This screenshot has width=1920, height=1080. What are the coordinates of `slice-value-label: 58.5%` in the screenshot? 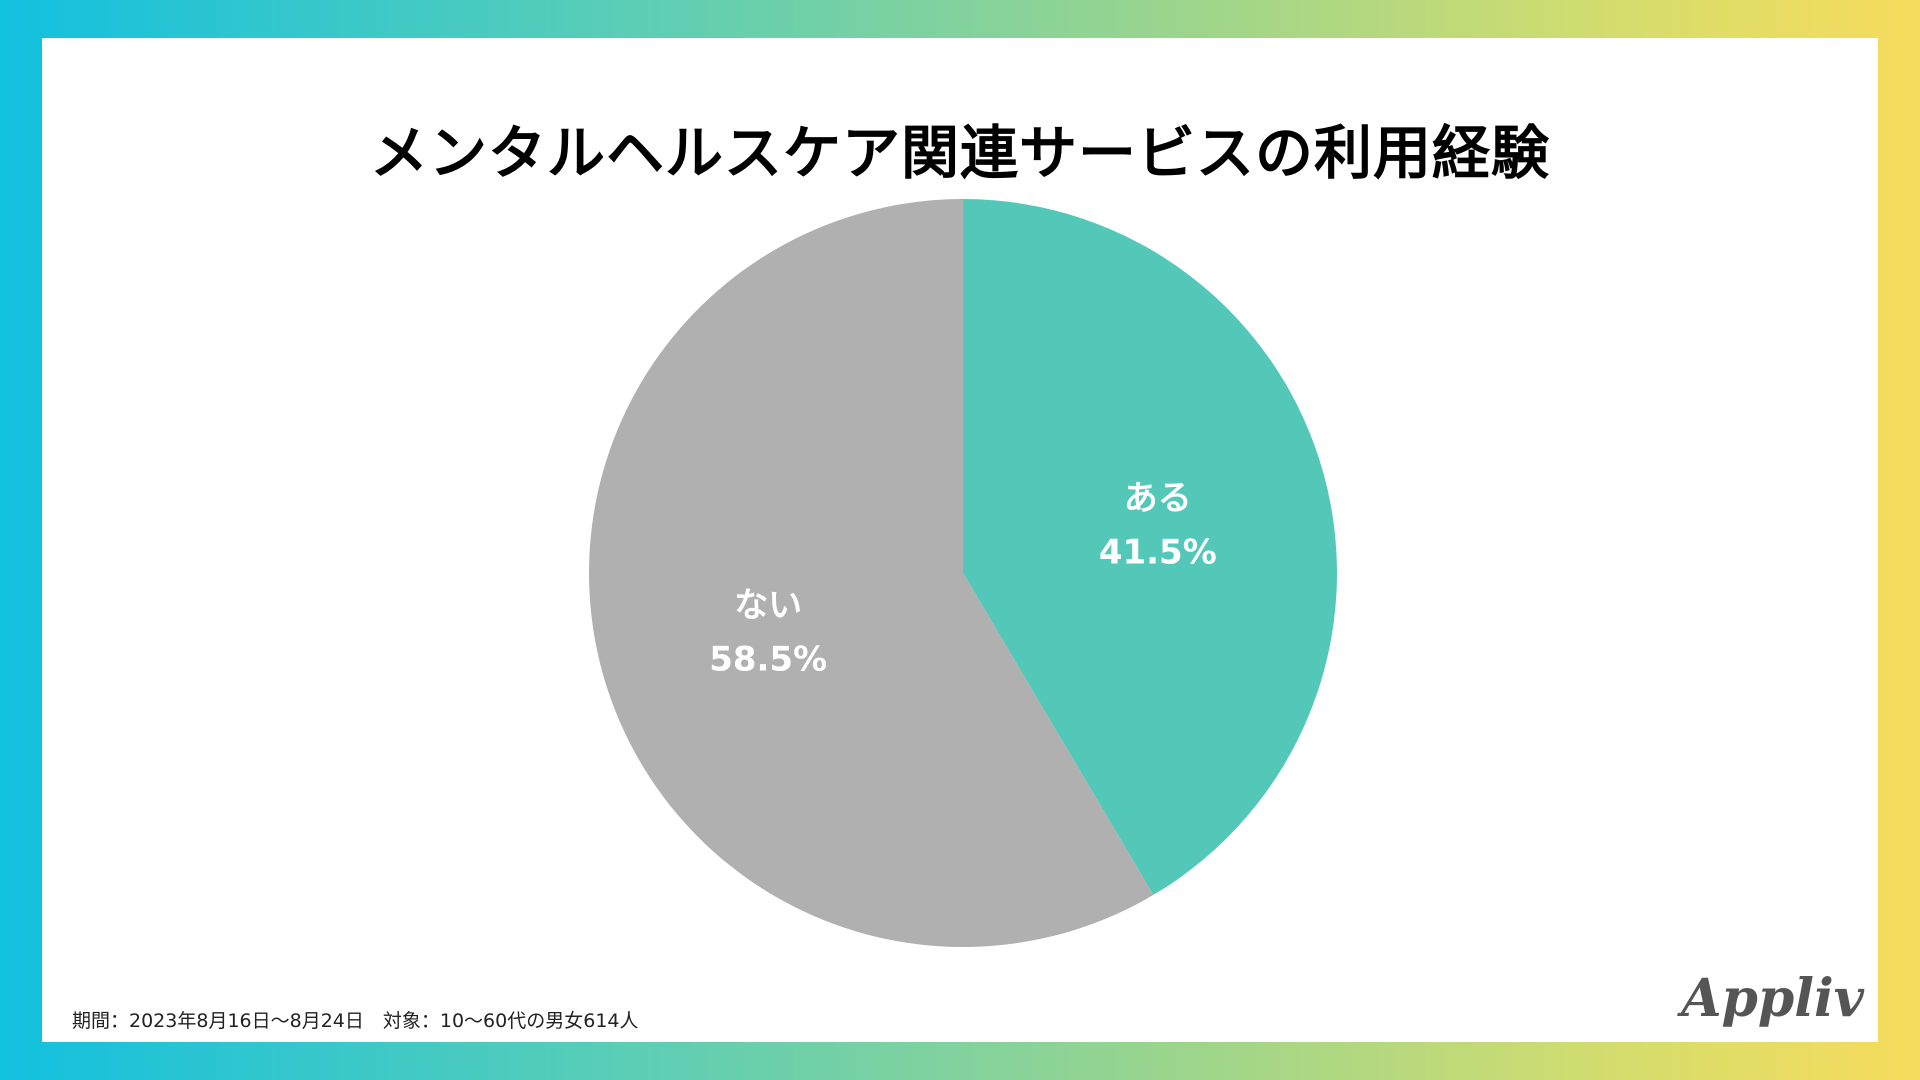 It's located at (768, 659).